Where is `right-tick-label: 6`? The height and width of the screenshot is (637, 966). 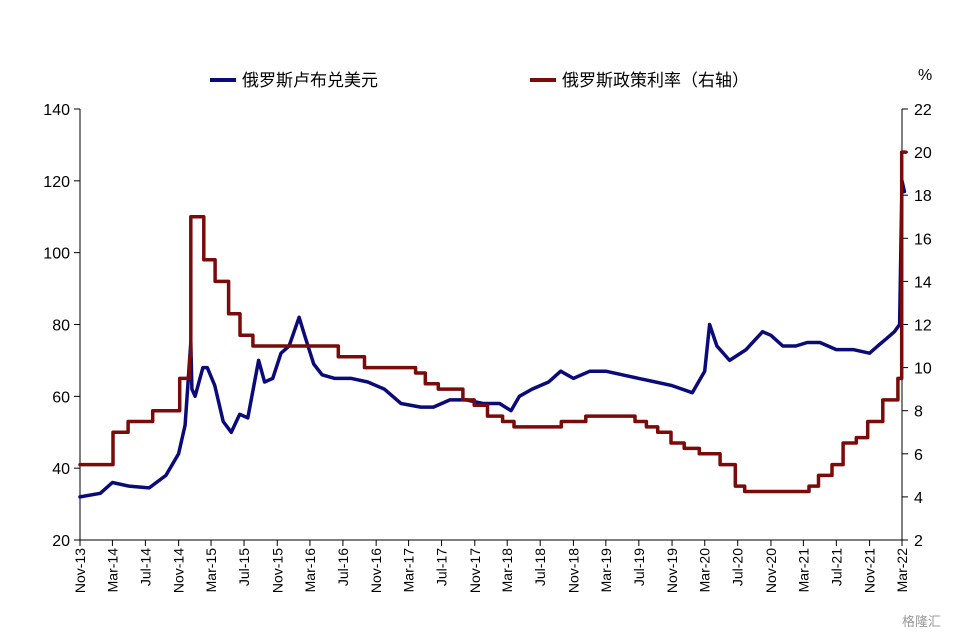 right-tick-label: 6 is located at coordinates (918, 455).